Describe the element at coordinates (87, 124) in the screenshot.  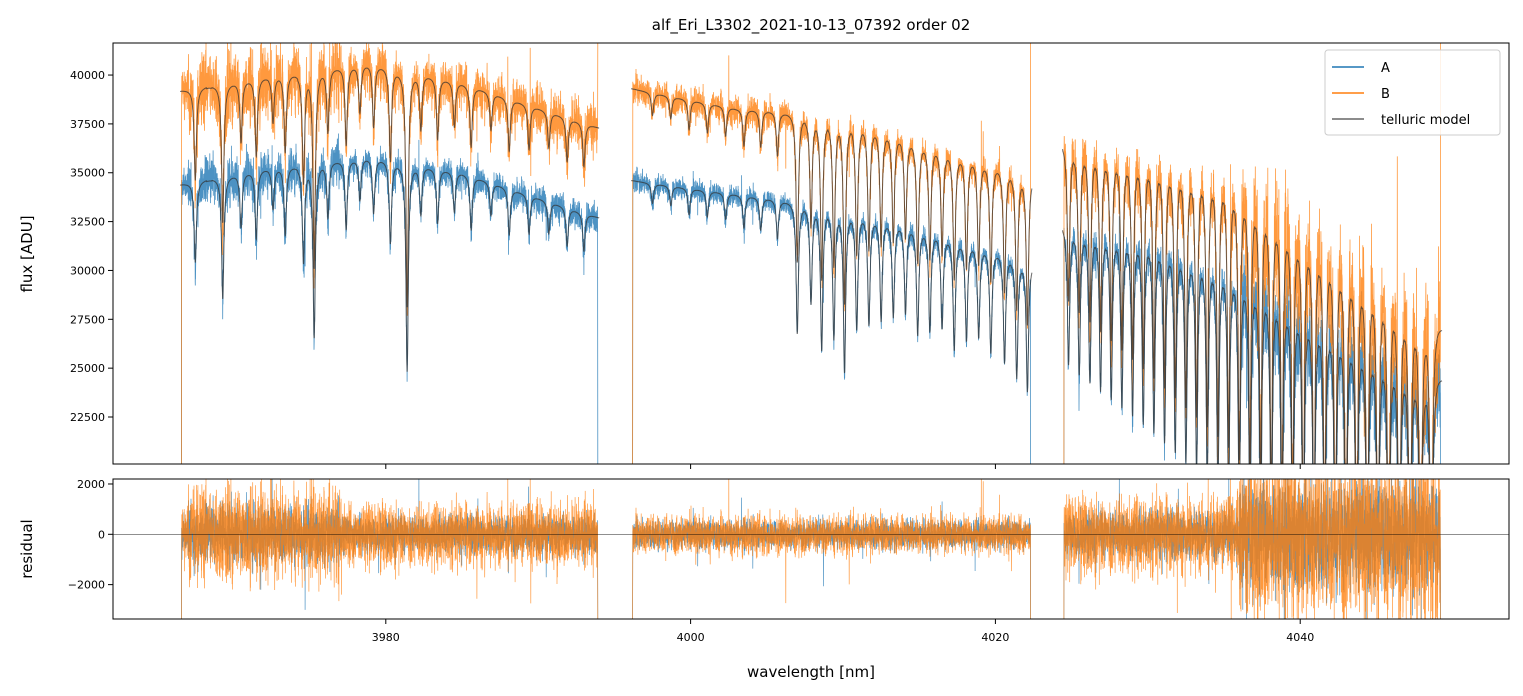
I see `flux-ytick-label: 37500` at that location.